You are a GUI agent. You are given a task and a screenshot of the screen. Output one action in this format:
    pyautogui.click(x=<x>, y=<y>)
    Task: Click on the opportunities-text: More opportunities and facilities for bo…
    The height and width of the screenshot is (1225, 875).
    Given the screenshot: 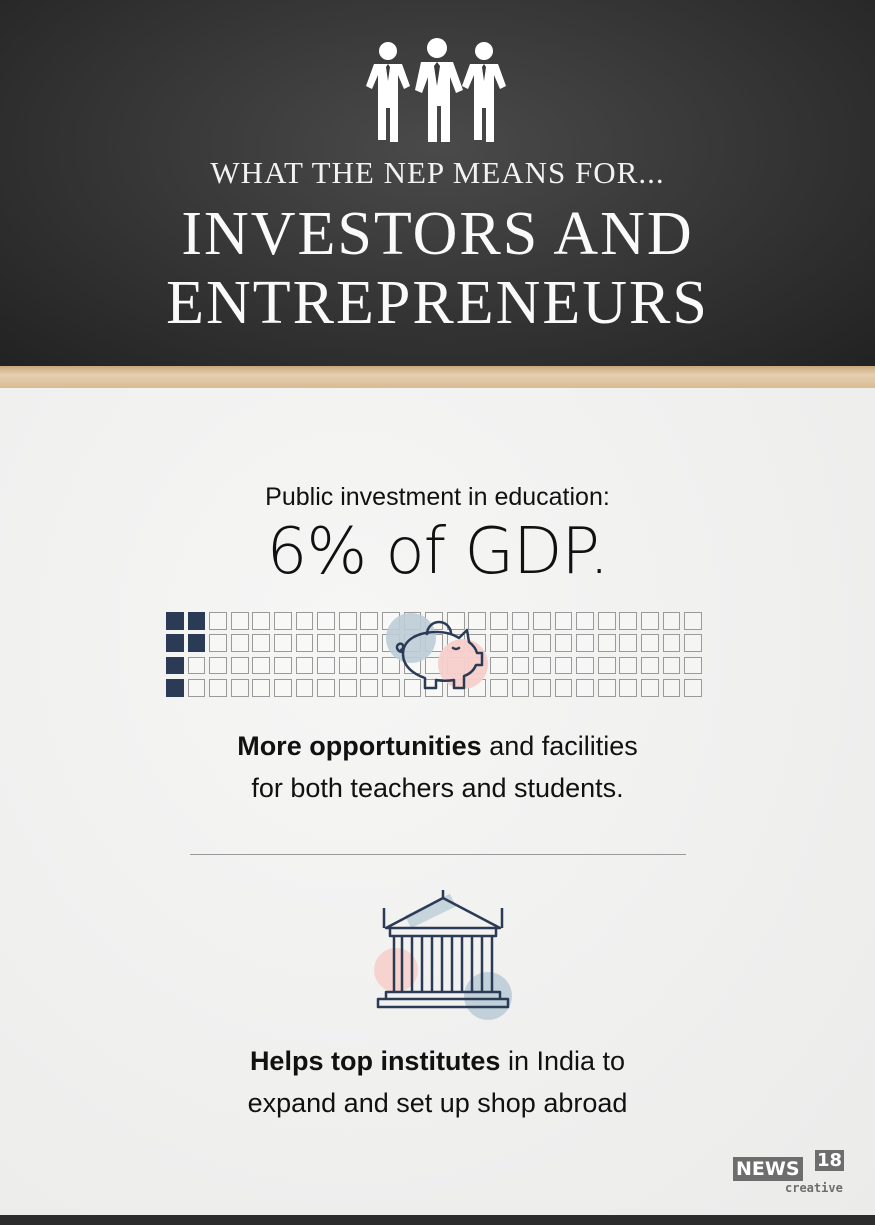 What is the action you would take?
    pyautogui.click(x=437, y=767)
    